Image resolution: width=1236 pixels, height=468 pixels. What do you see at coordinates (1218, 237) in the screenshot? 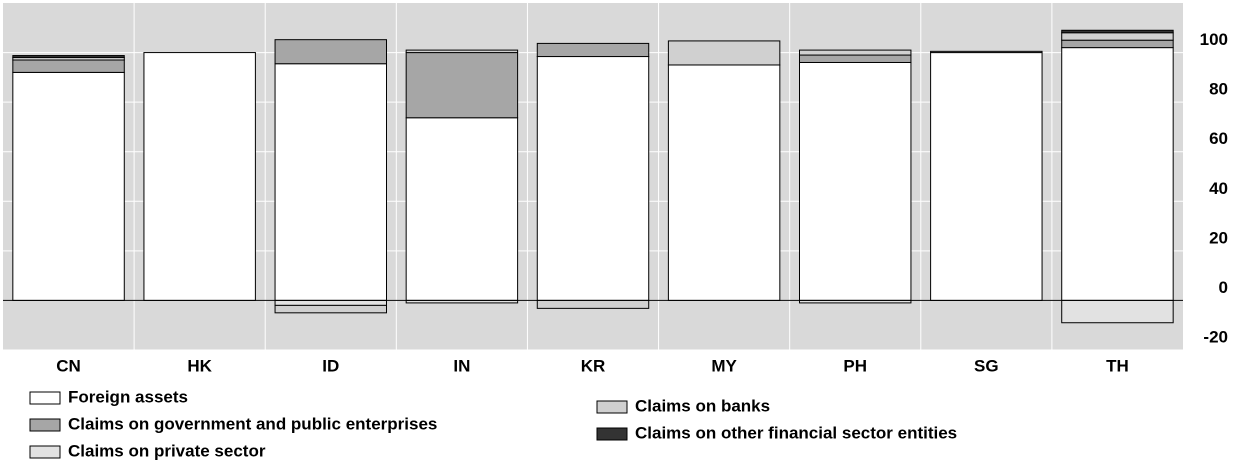
I see `y-tick-label: 20` at bounding box center [1218, 237].